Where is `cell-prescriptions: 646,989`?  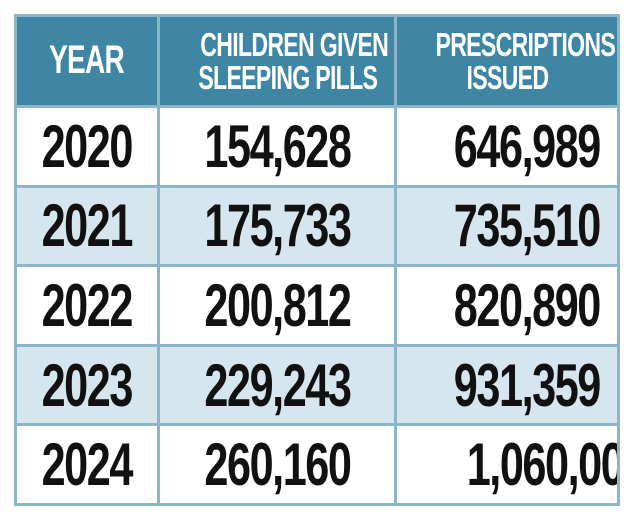
cell-prescriptions: 646,989 is located at coordinates (507, 146).